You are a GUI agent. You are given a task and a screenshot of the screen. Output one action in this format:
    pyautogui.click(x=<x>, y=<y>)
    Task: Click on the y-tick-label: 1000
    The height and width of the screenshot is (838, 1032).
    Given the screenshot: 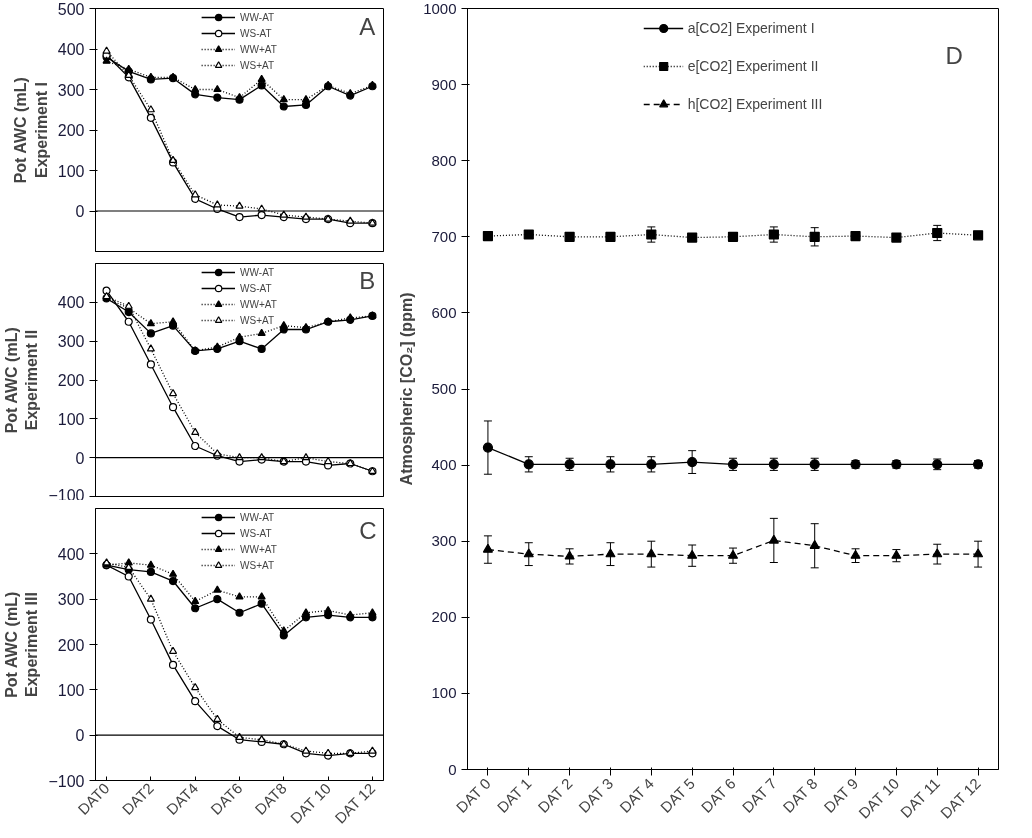 What is the action you would take?
    pyautogui.click(x=440, y=8)
    